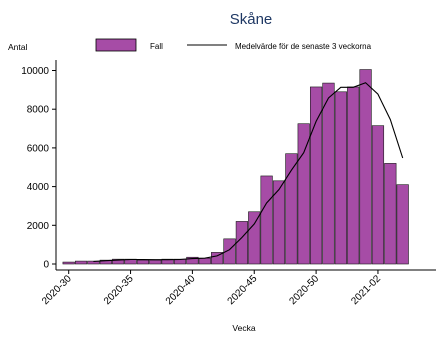  I want to click on chart-title: Skåne, so click(251, 19).